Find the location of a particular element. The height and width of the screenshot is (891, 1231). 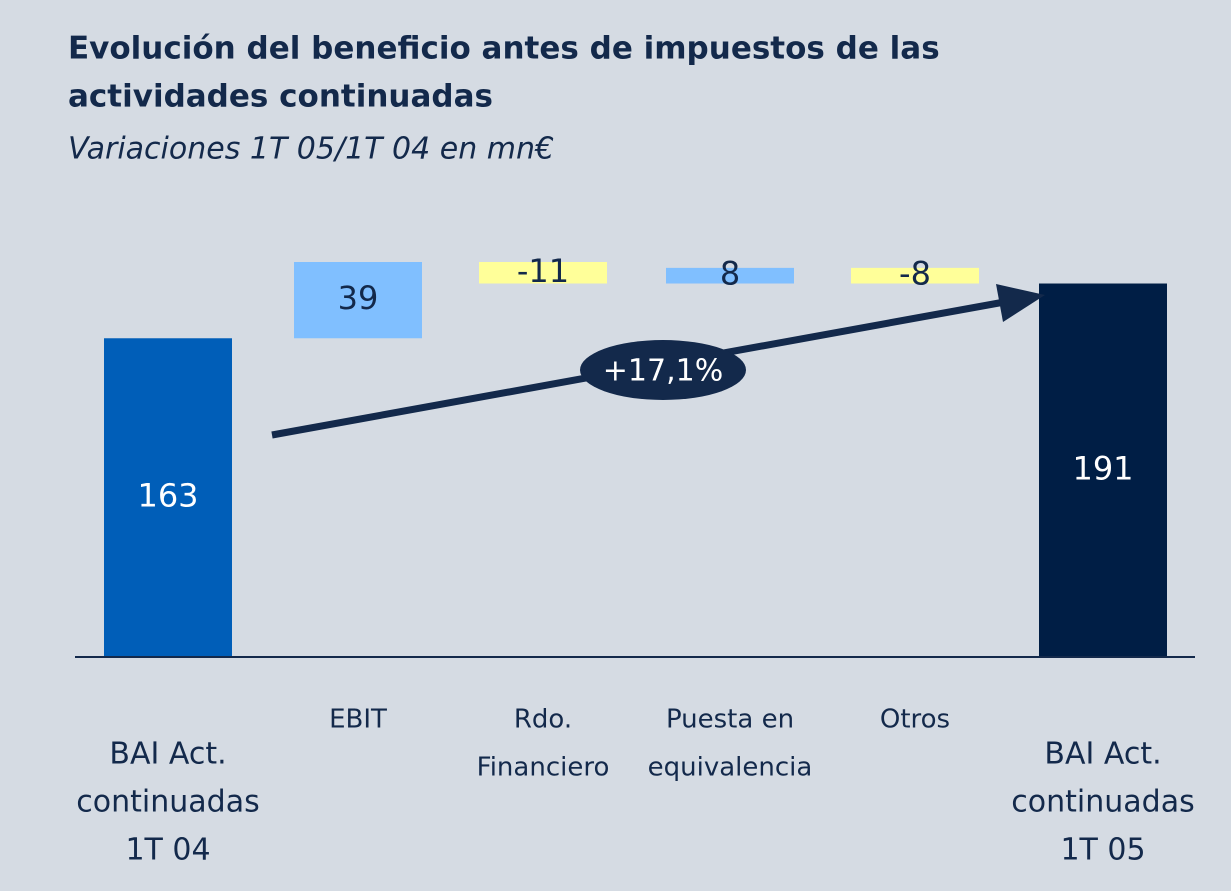

value-label: 8 is located at coordinates (730, 274).